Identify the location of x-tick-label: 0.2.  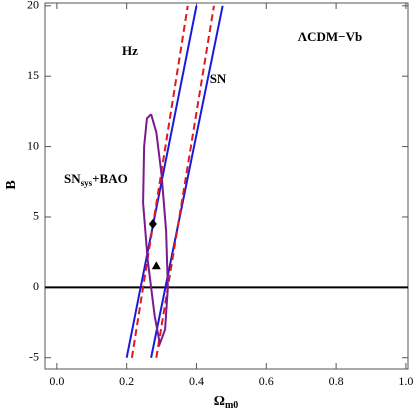
(126, 381).